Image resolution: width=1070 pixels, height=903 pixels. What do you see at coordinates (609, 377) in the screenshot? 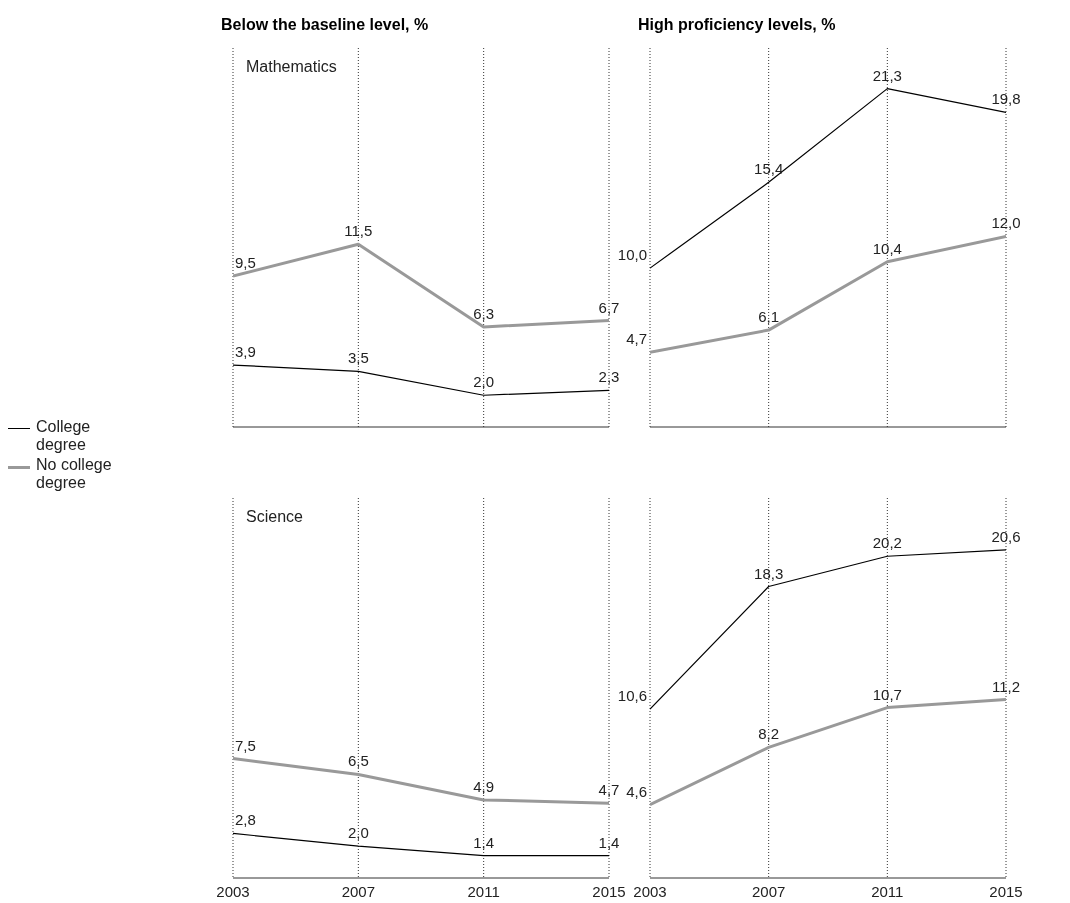
I see `data-label: 2,3` at bounding box center [609, 377].